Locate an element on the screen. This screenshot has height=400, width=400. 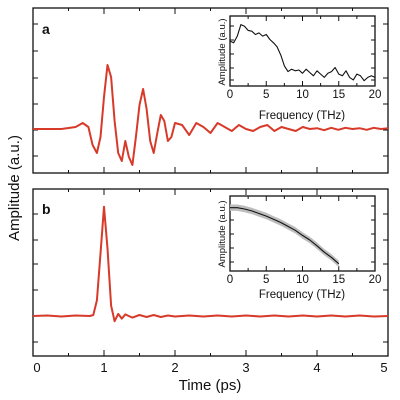
panel-a-inset-xlabel: Frequency (THz) is located at coordinates (302, 116).